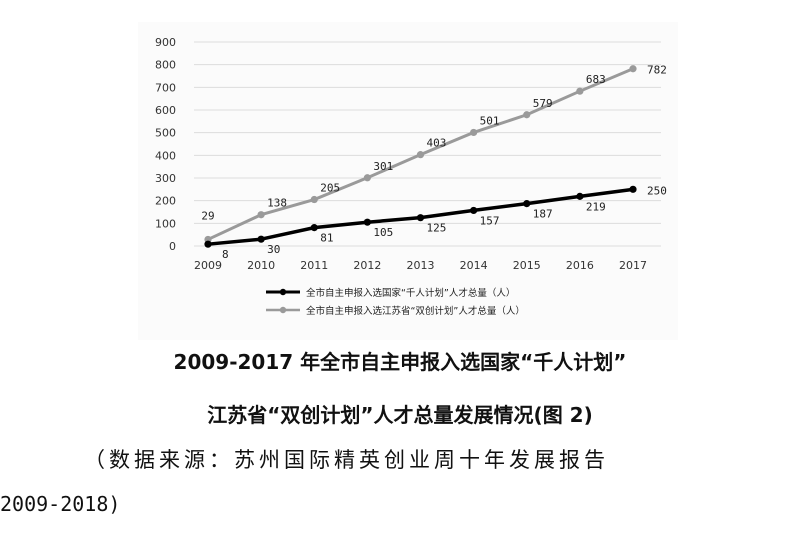  Describe the element at coordinates (60, 504) in the screenshot. I see `data-source-line-2: 2009-2018)` at that location.